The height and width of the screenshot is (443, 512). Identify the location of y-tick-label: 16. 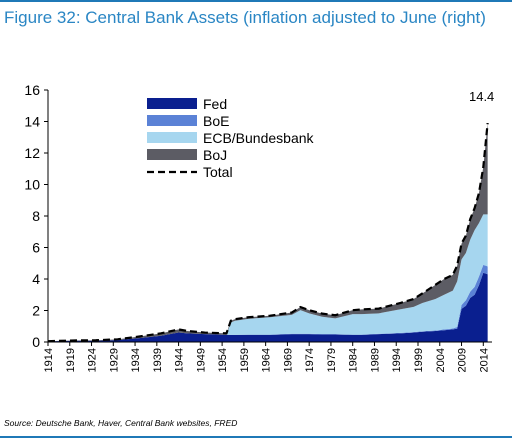
(32, 90).